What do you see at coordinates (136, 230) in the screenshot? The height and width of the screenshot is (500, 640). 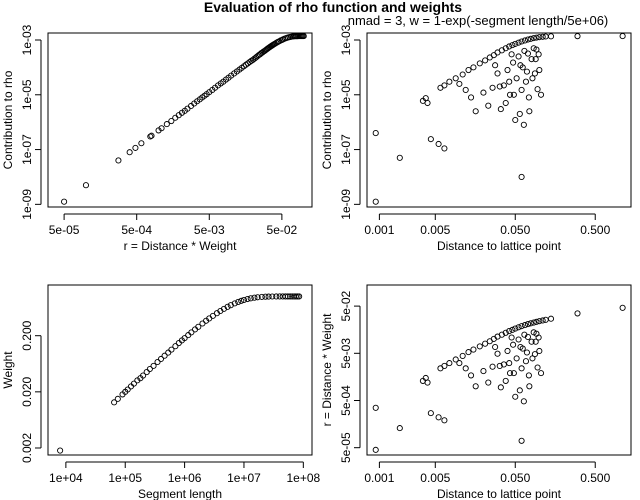 I see `x-tick-label: 5e-04` at bounding box center [136, 230].